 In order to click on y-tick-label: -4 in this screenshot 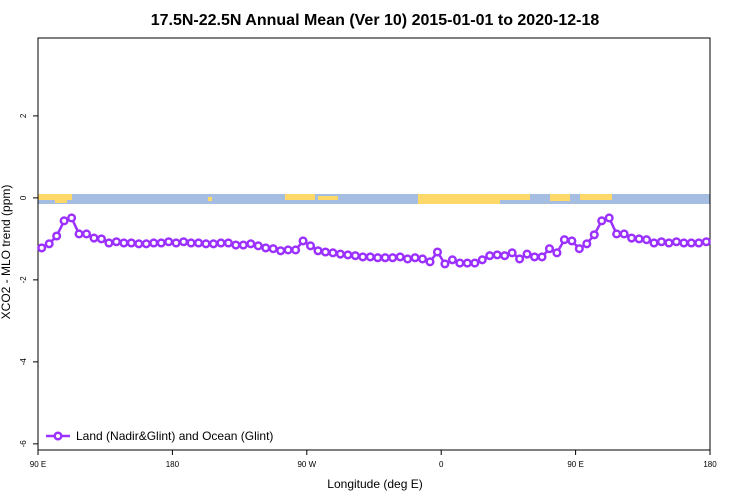, I will do `click(23, 362)`.